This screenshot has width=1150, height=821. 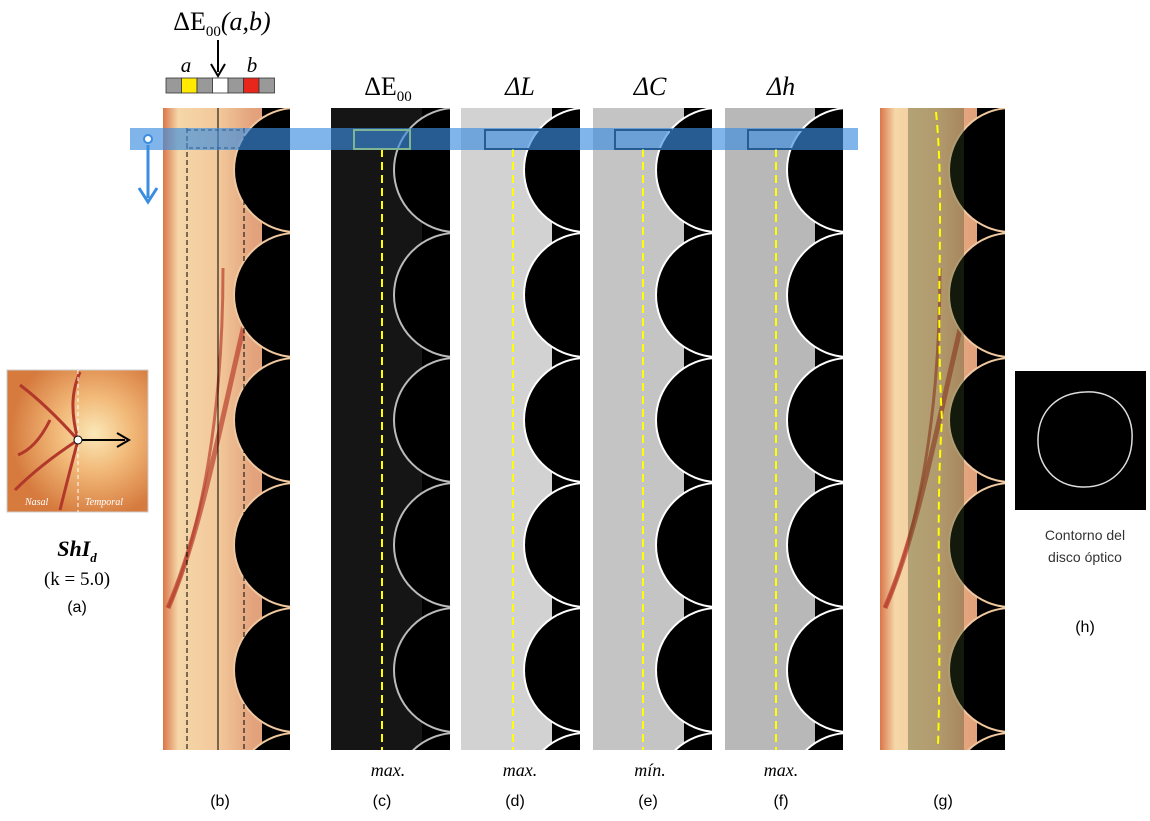 I want to click on contour, so click(x=1085, y=439).